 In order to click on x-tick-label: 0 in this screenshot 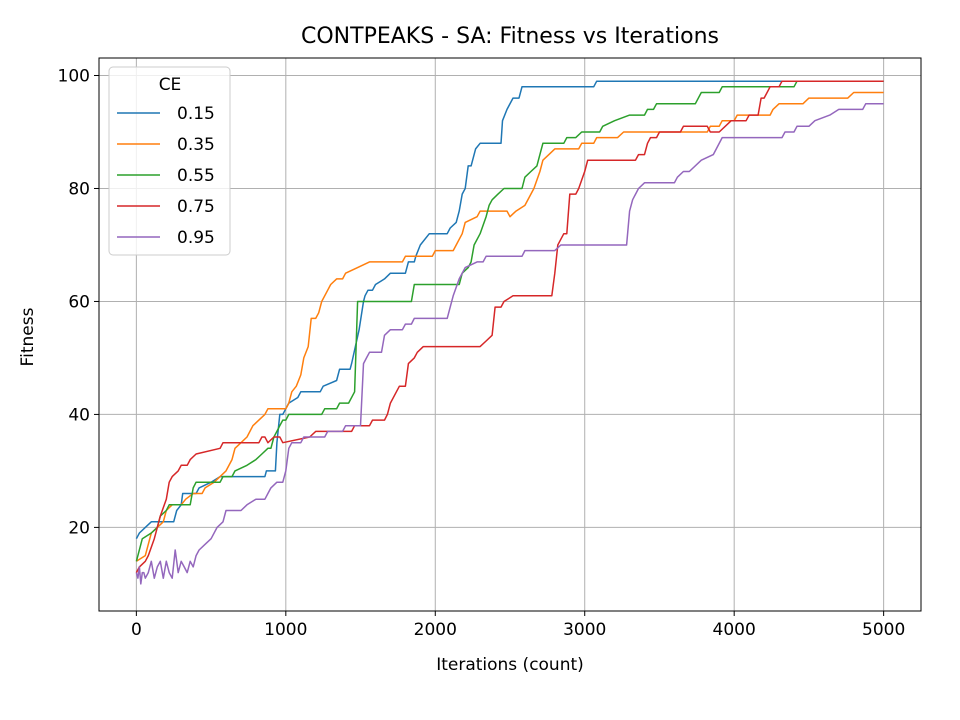, I will do `click(136, 630)`.